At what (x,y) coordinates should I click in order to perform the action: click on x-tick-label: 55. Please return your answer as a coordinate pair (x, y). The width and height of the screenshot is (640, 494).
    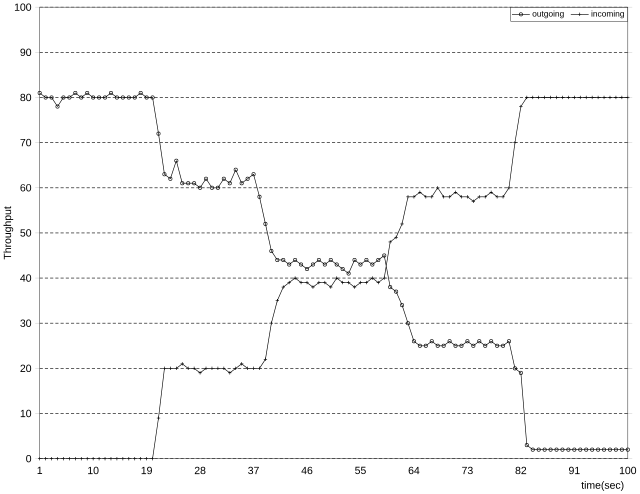
    Looking at the image, I should click on (360, 470).